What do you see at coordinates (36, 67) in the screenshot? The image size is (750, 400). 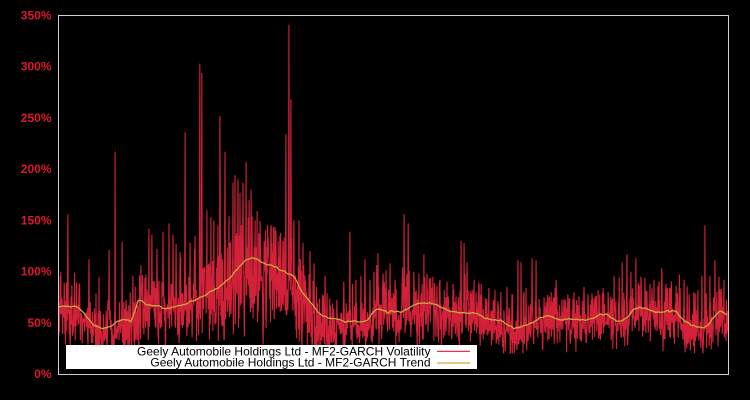 I see `svg-text: 300%` at bounding box center [36, 67].